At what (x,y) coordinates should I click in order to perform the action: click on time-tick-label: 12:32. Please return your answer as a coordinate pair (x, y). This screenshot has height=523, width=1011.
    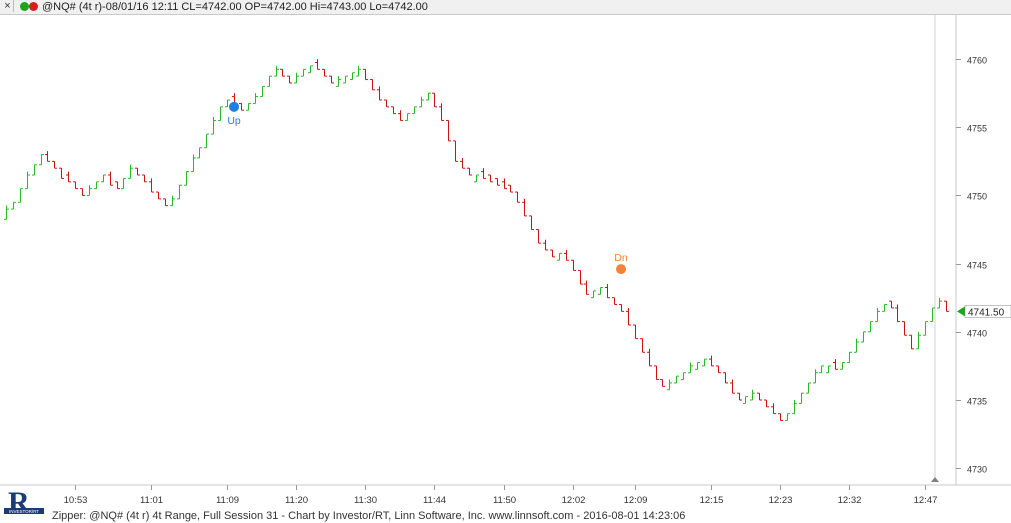
    Looking at the image, I should click on (850, 500).